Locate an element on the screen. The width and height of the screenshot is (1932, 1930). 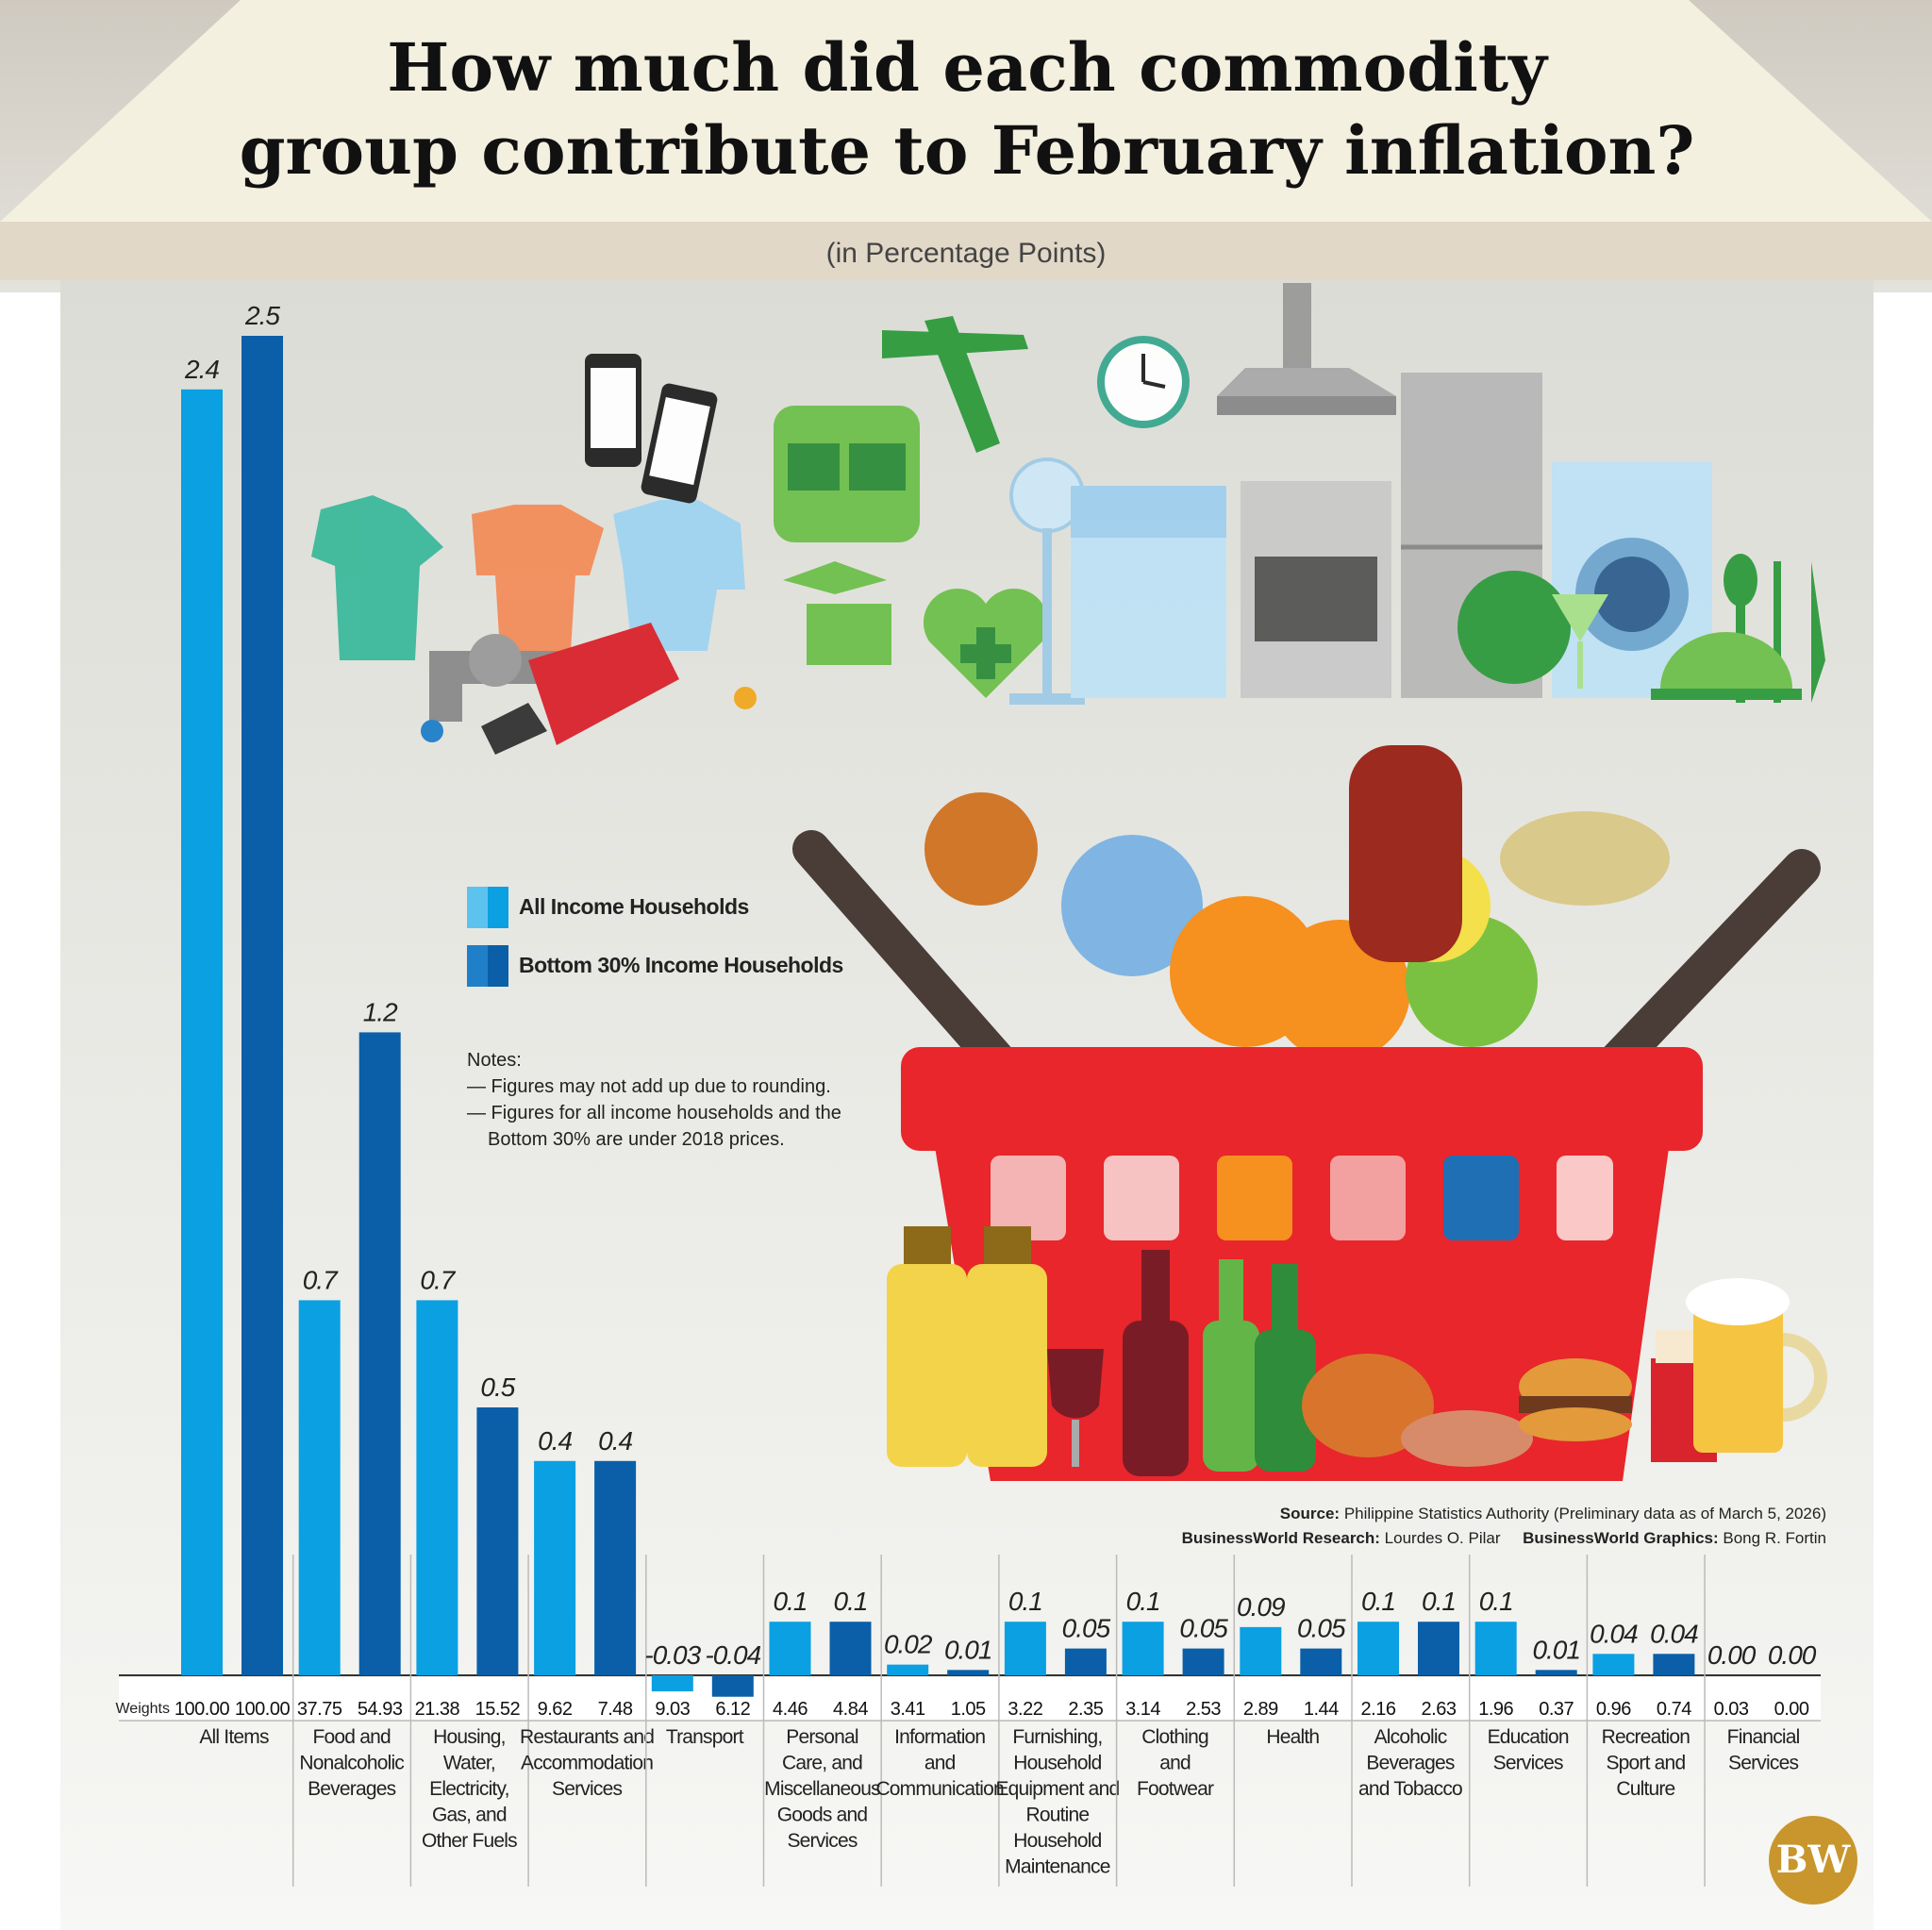
weight-value: 2.53 is located at coordinates (1204, 1709).